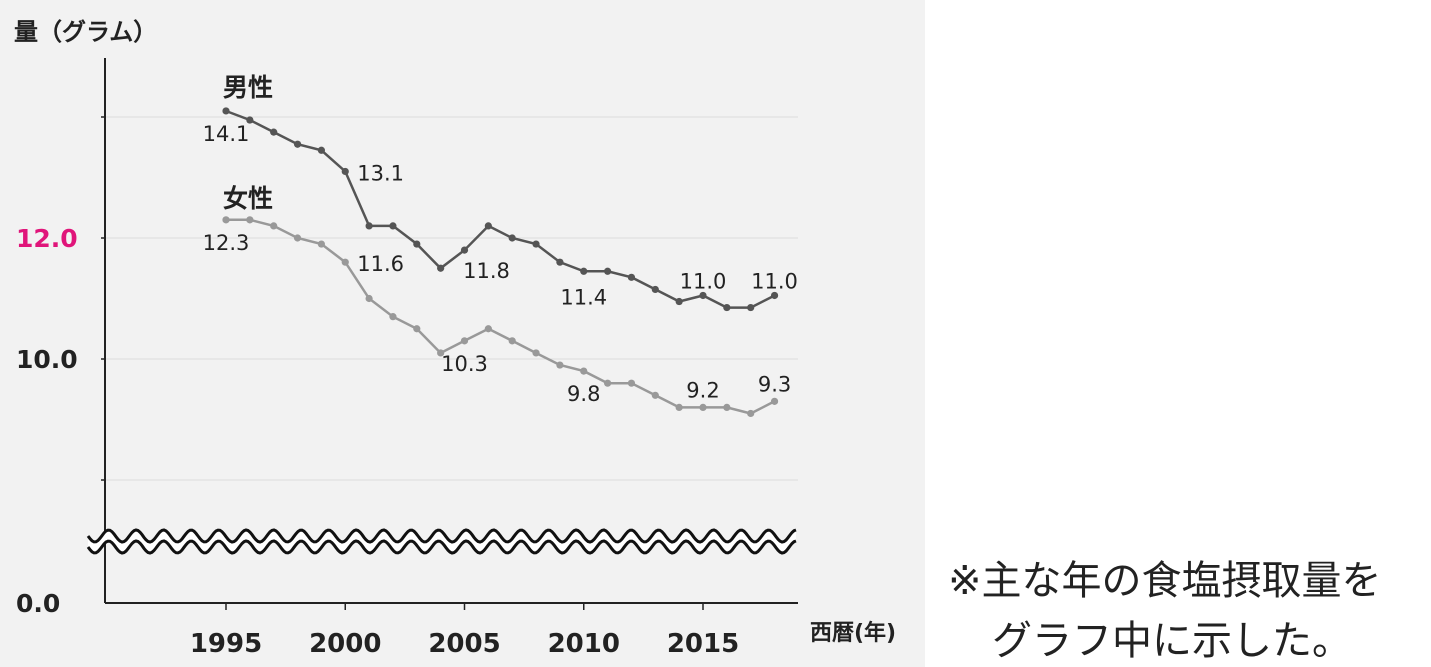 This screenshot has width=1431, height=667. What do you see at coordinates (583, 297) in the screenshot?
I see `data-label: 11.4` at bounding box center [583, 297].